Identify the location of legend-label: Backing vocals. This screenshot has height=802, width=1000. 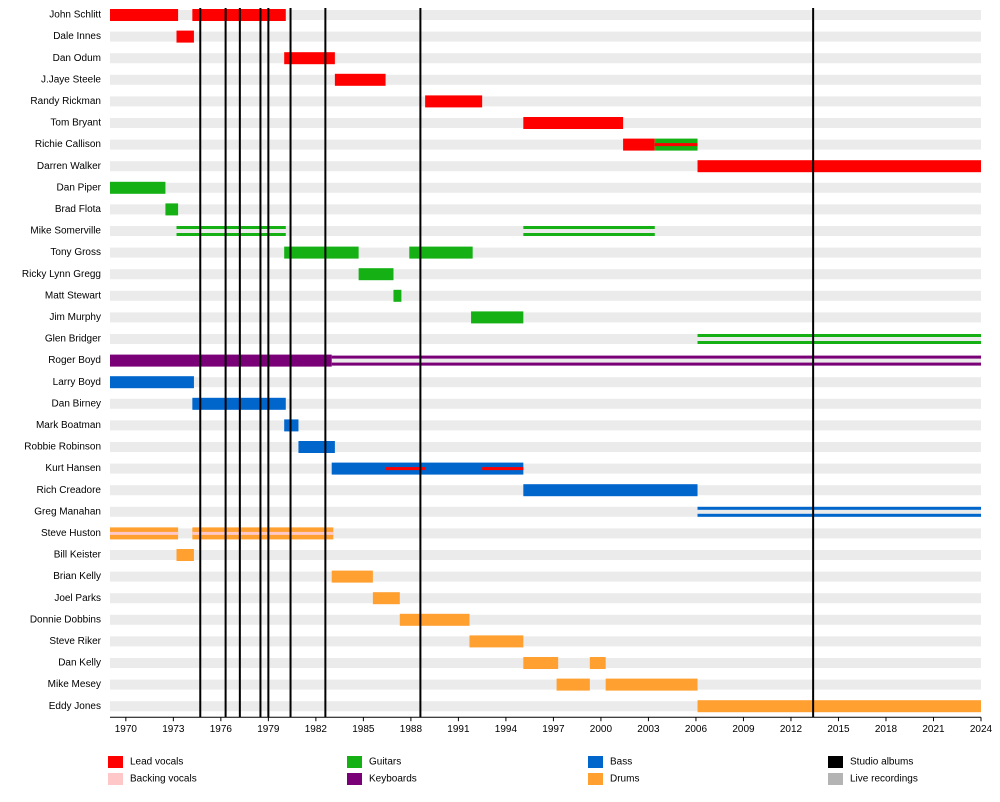
(163, 779).